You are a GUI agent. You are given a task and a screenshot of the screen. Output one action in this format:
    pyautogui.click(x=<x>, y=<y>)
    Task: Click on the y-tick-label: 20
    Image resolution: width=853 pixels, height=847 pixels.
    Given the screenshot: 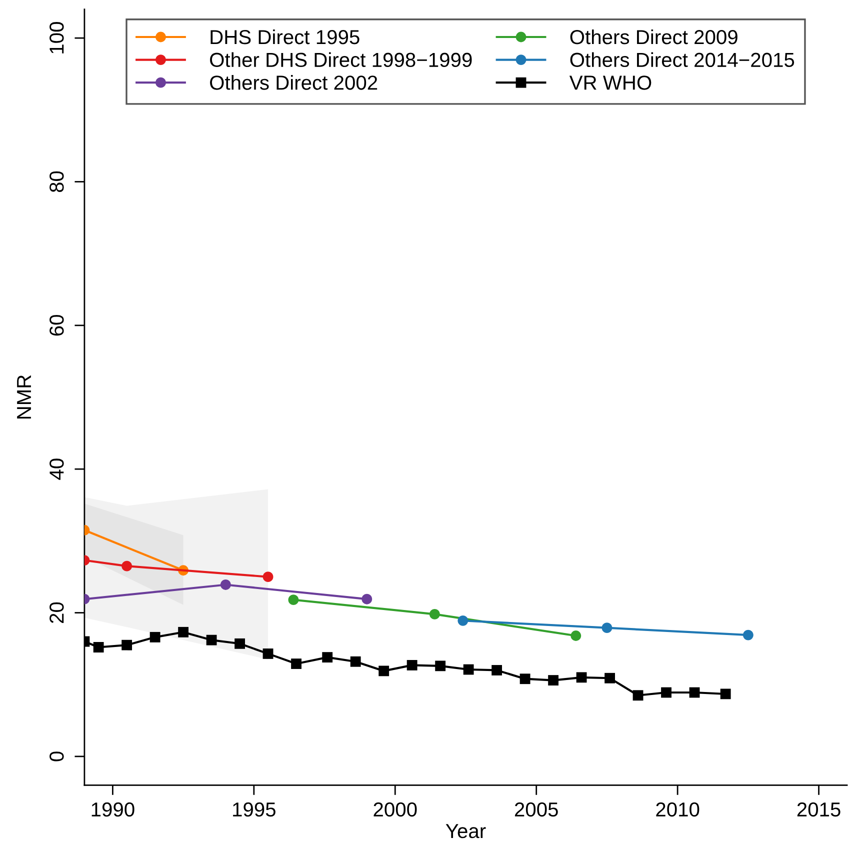 What is the action you would take?
    pyautogui.click(x=57, y=612)
    